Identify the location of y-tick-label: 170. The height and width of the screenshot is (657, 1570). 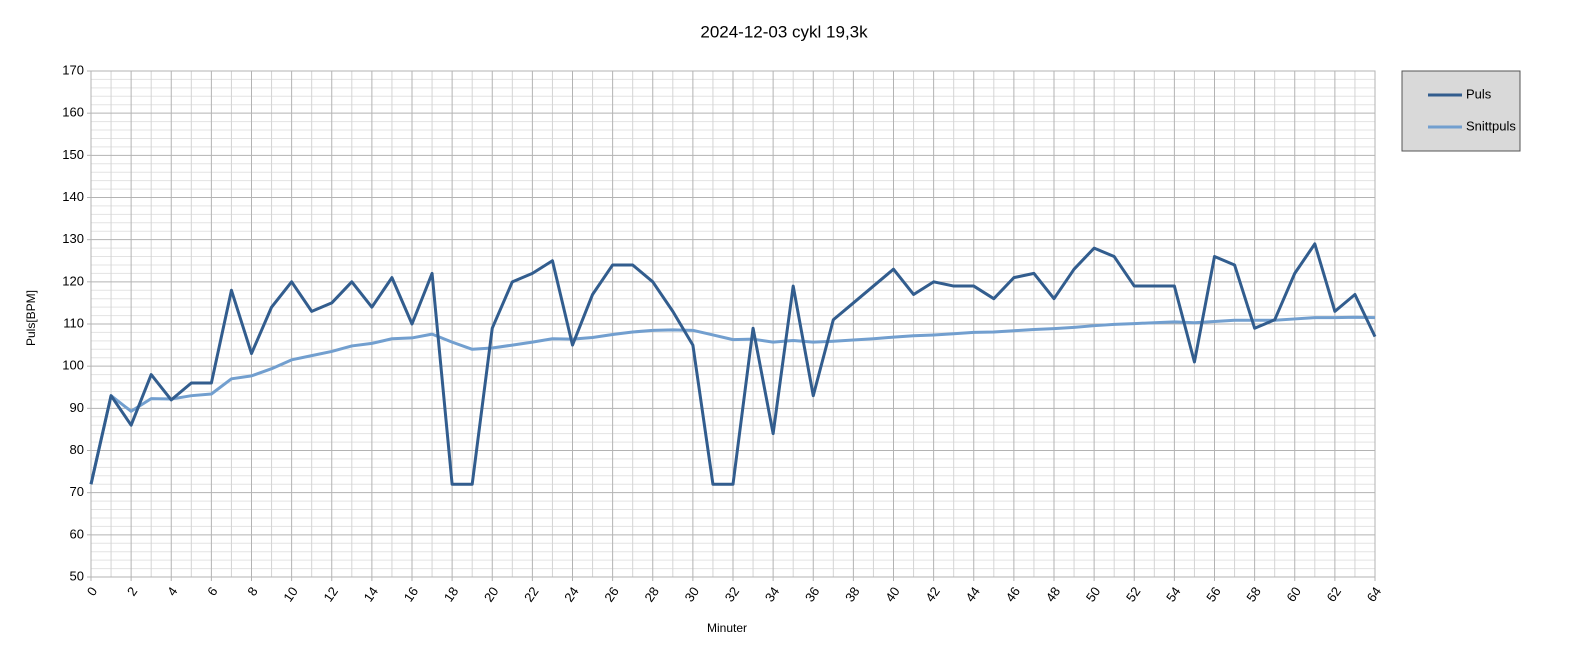
(73, 69).